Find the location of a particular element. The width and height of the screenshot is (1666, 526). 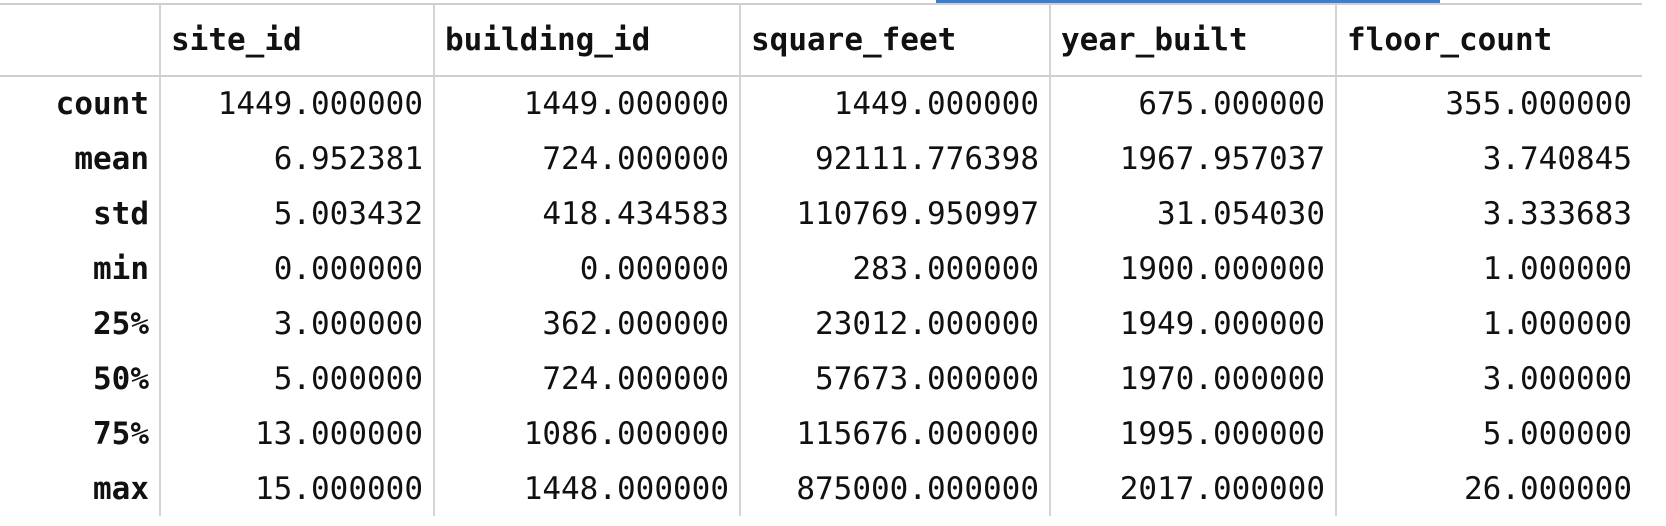

table-cell: 2017.000000 is located at coordinates (1192, 488).